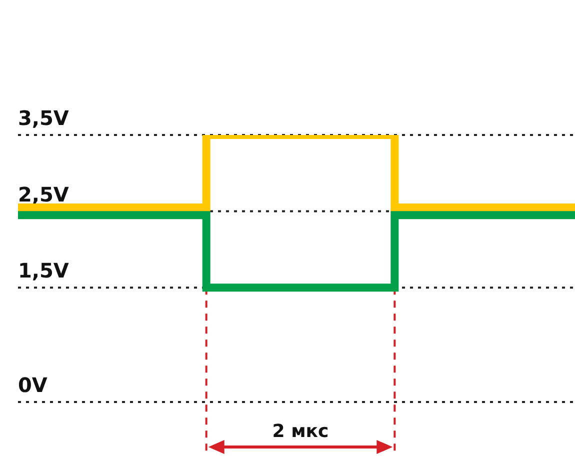 Image resolution: width=575 pixels, height=457 pixels. I want to click on y-tick-label: 1,5V, so click(44, 270).